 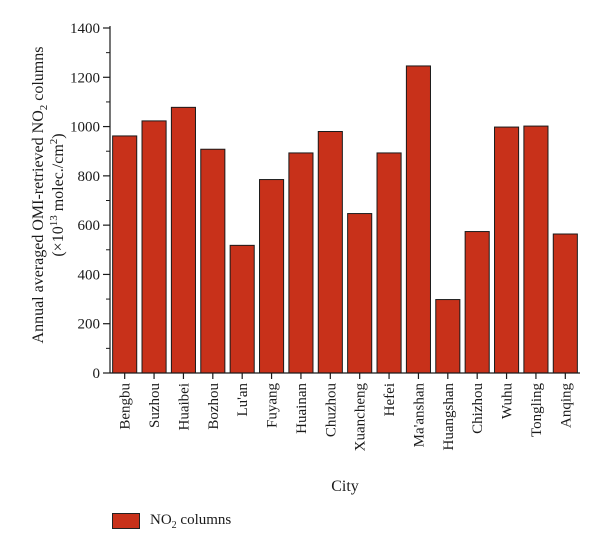 I want to click on bar-maanshan, so click(x=418, y=219).